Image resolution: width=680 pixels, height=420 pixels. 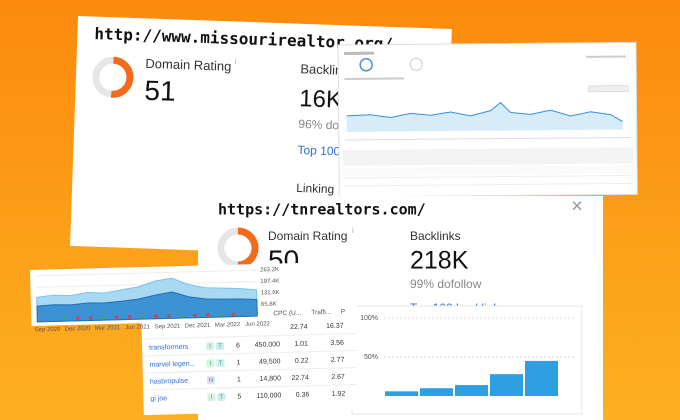 What do you see at coordinates (169, 382) in the screenshot?
I see `keyword-link: hasbropulse` at bounding box center [169, 382].